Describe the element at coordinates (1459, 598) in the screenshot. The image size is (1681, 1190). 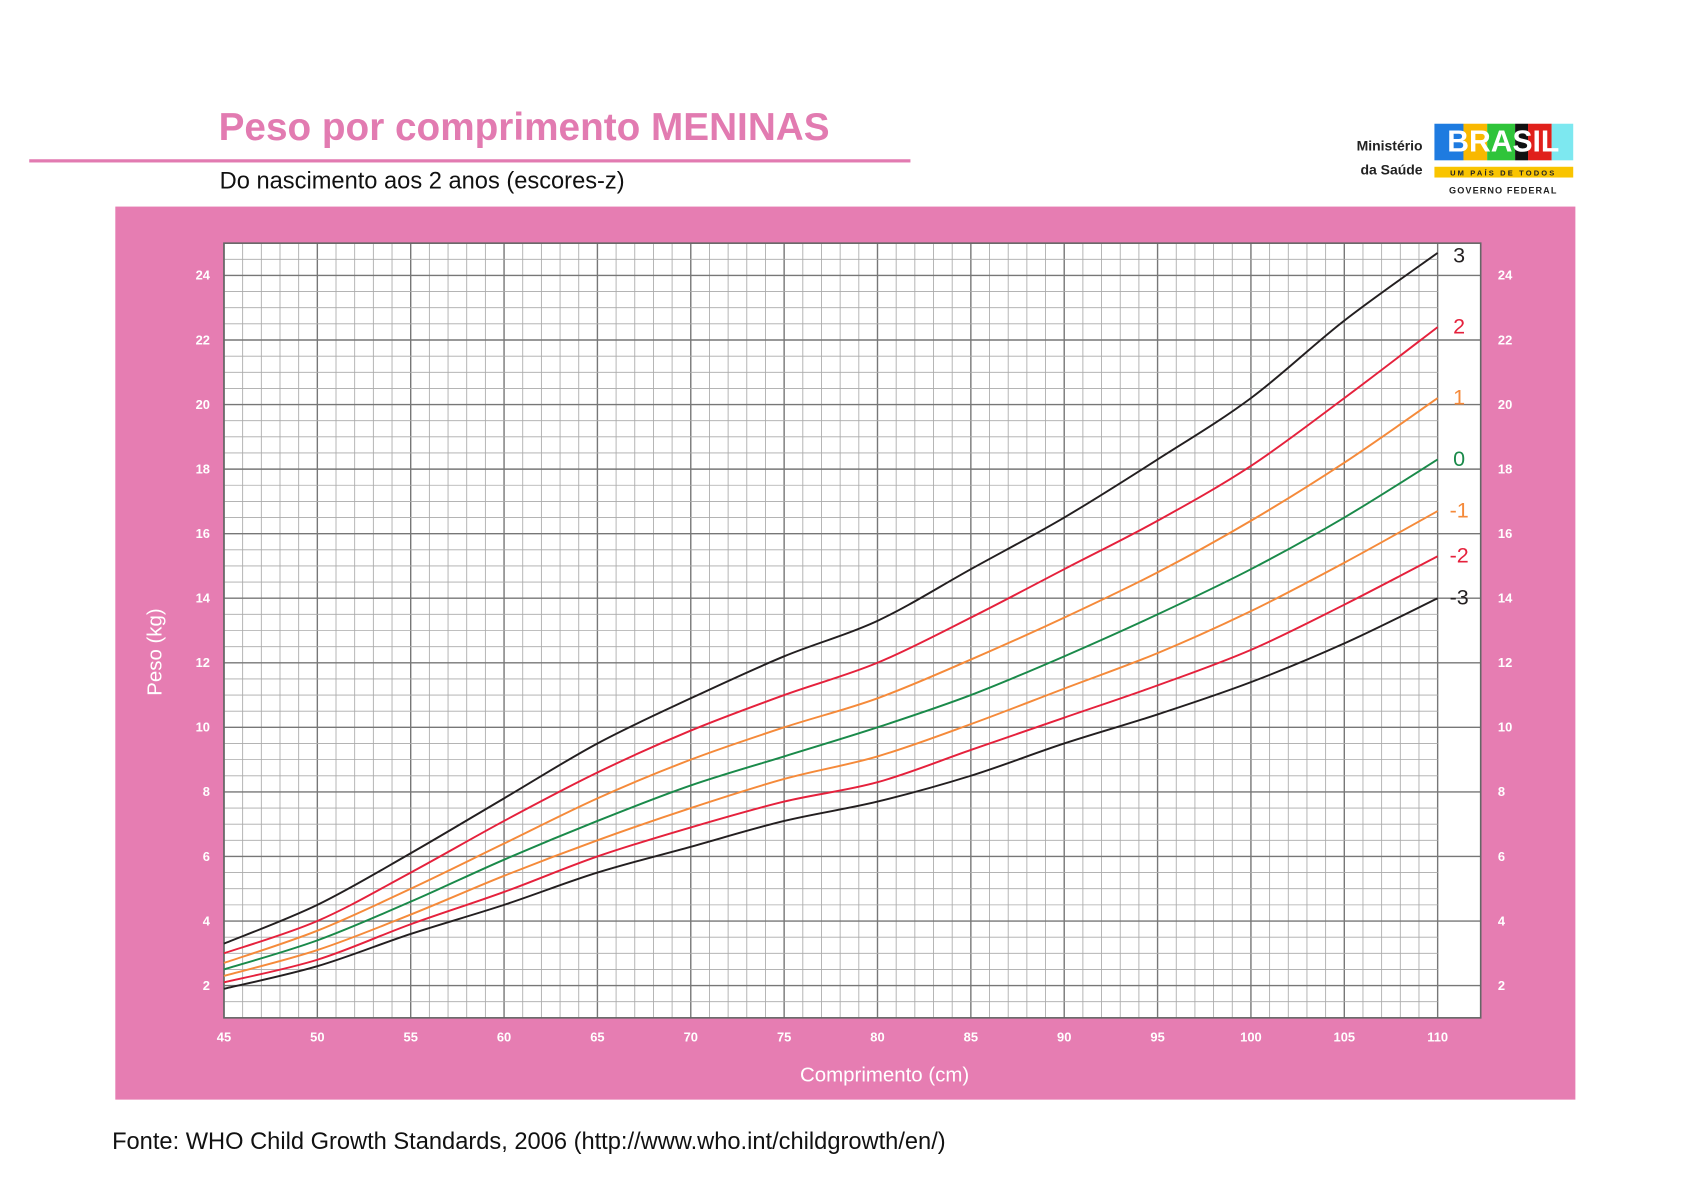
I see `z-score-label: -3` at that location.